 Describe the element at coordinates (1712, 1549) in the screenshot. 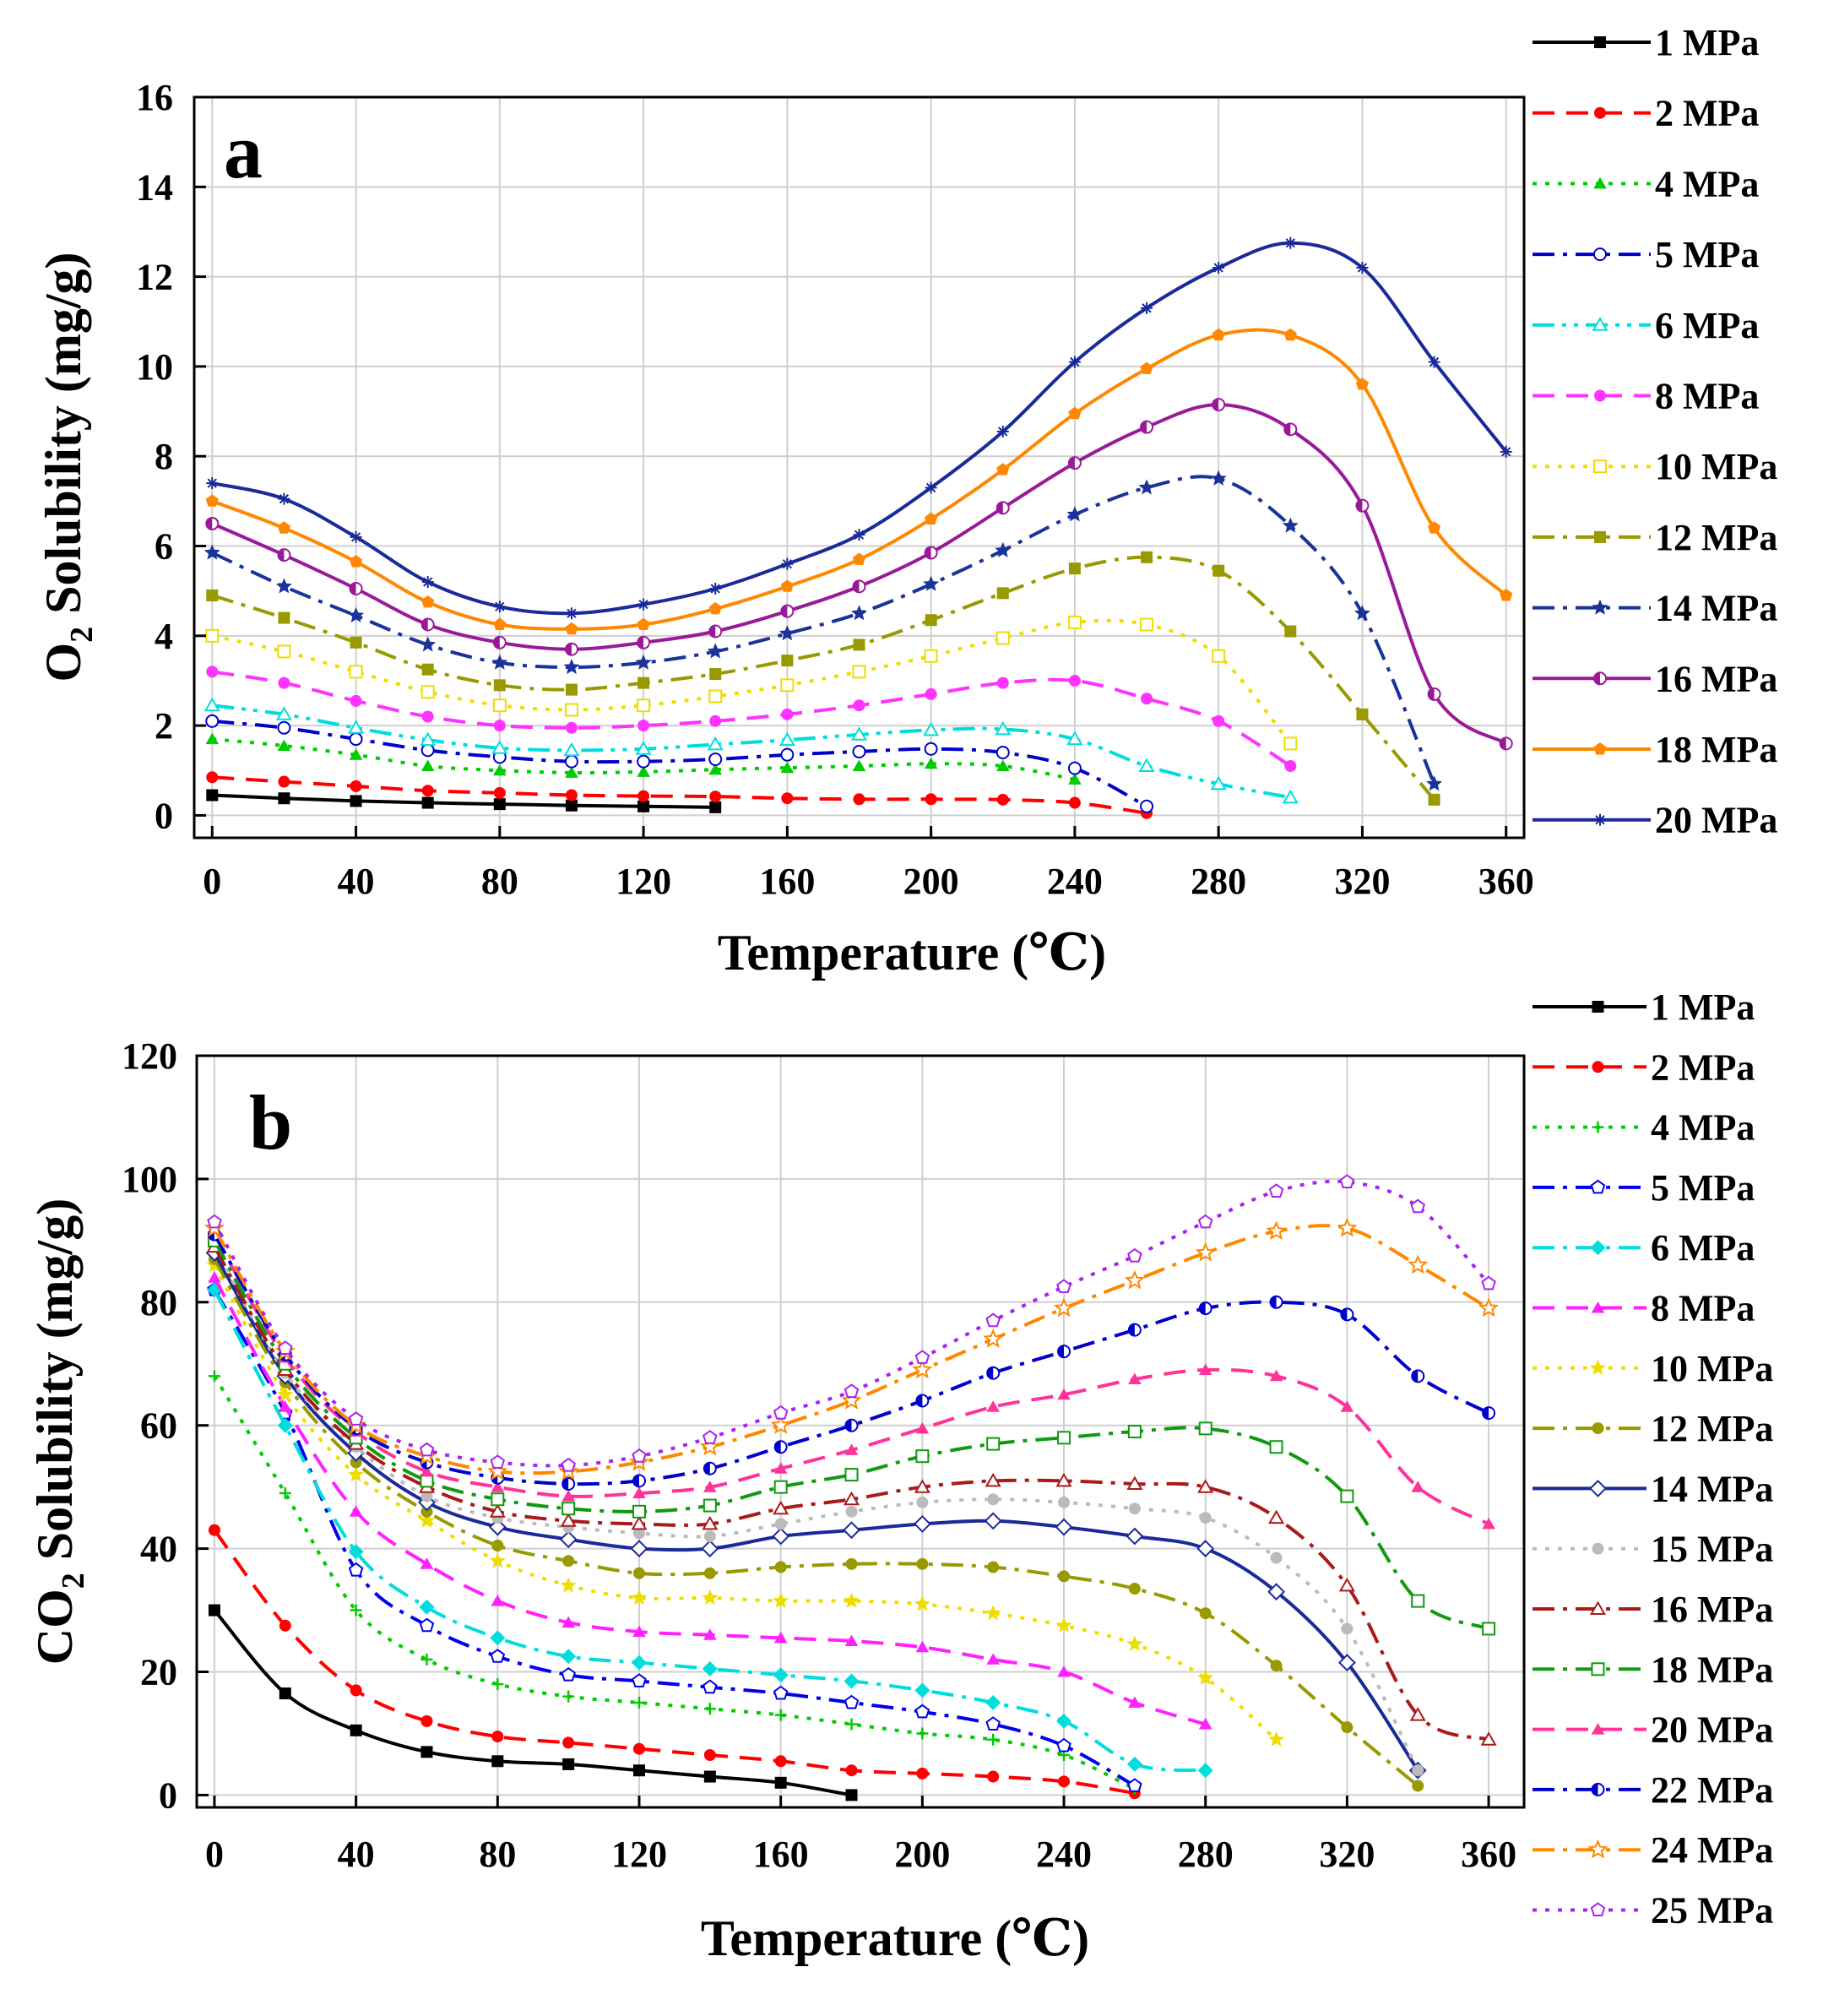

I see `legend-label: 15 MPa` at that location.